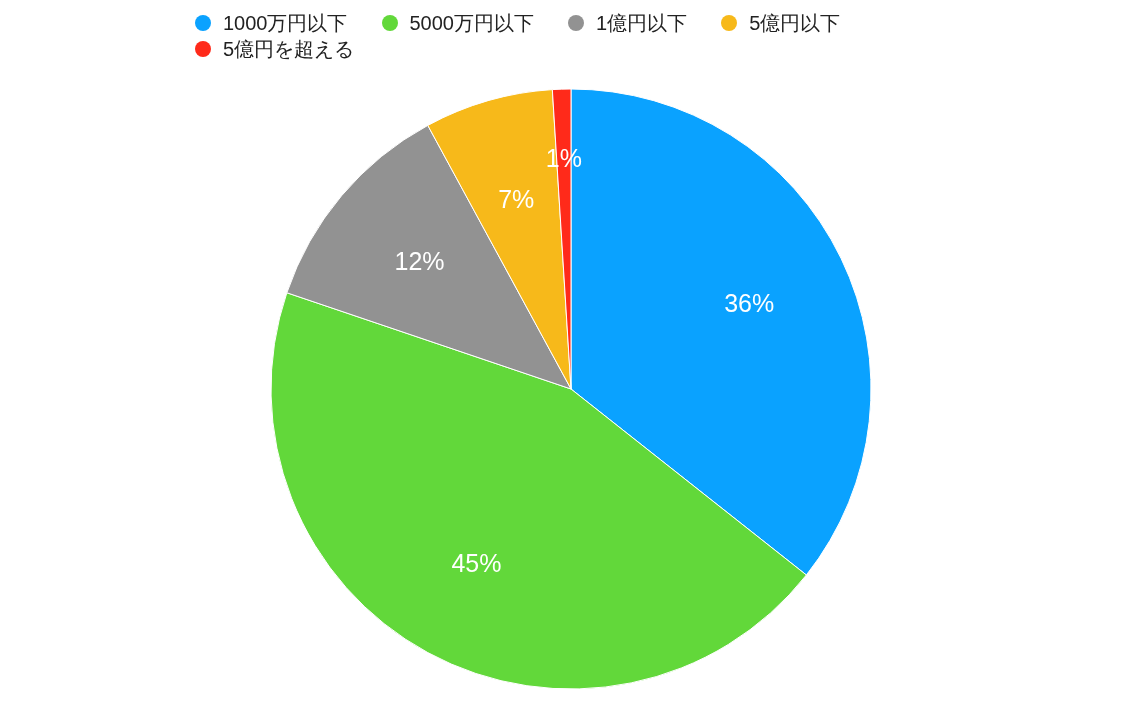 Image resolution: width=1125 pixels, height=707 pixels. I want to click on data-label: 36%, so click(749, 302).